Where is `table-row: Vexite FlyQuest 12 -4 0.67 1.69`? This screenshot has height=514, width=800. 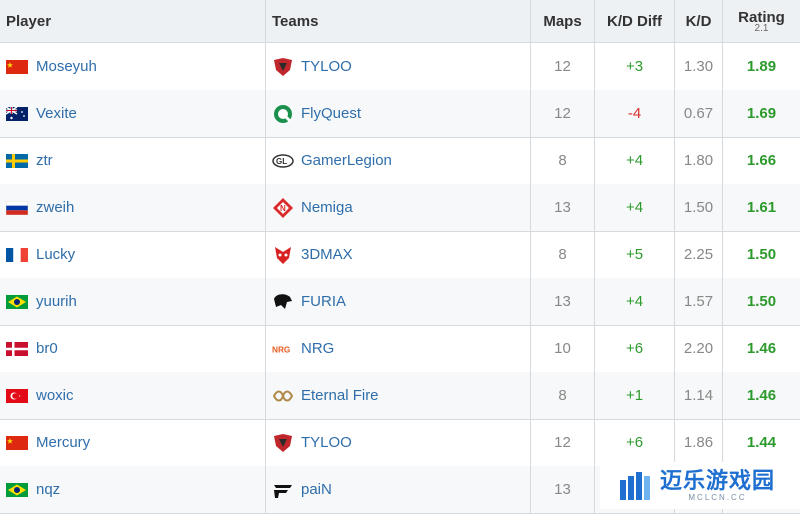 table-row: Vexite FlyQuest 12 -4 0.67 1.69 is located at coordinates (400, 114).